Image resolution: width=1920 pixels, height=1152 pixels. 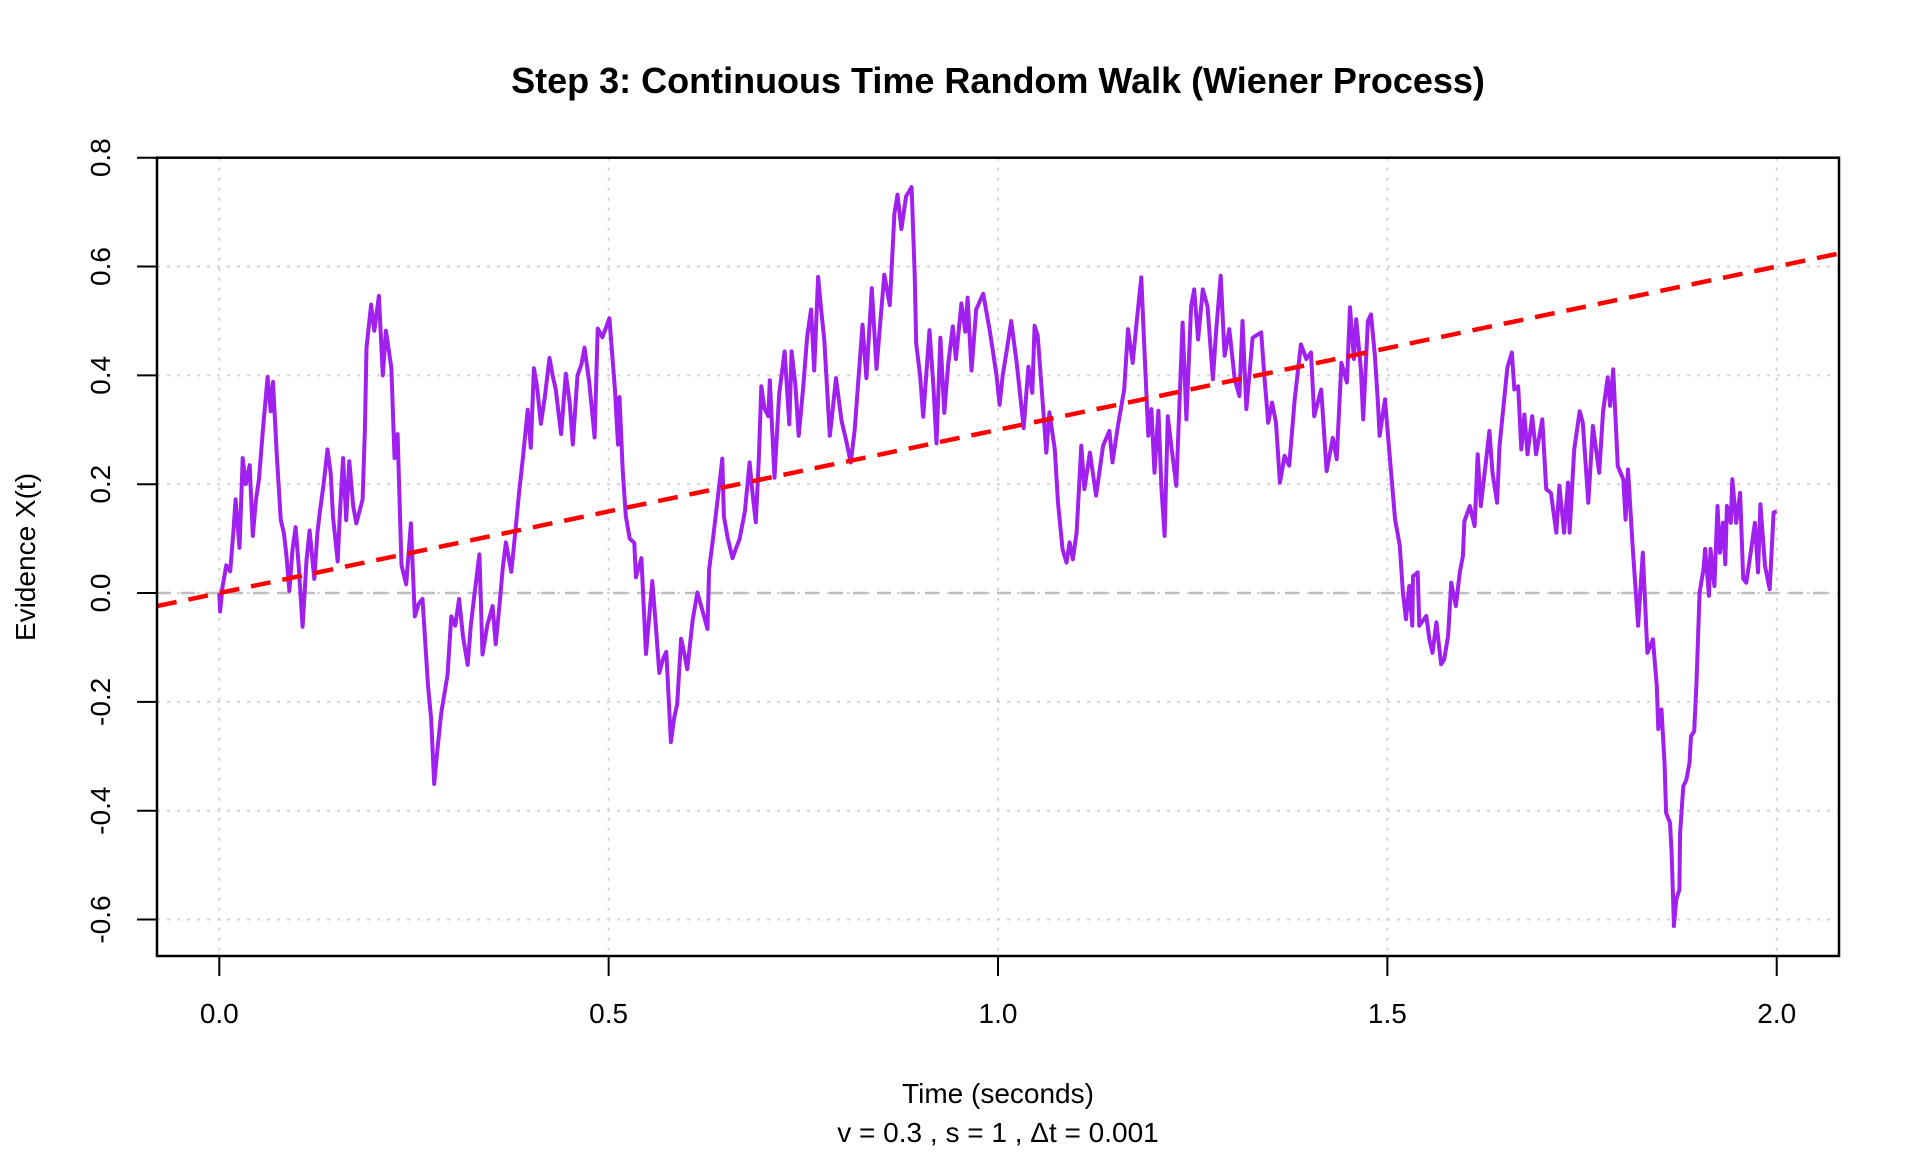 What do you see at coordinates (100, 484) in the screenshot?
I see `y-tick-label: 0.2` at bounding box center [100, 484].